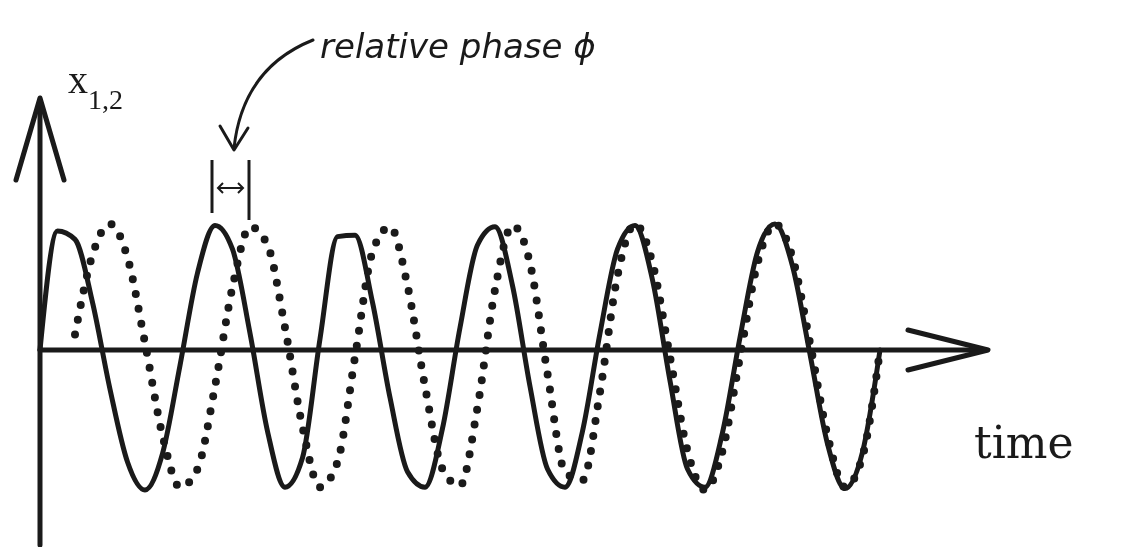 The height and width of the screenshot is (555, 1144). I want to click on text: relative phase ϕ, so click(458, 46).